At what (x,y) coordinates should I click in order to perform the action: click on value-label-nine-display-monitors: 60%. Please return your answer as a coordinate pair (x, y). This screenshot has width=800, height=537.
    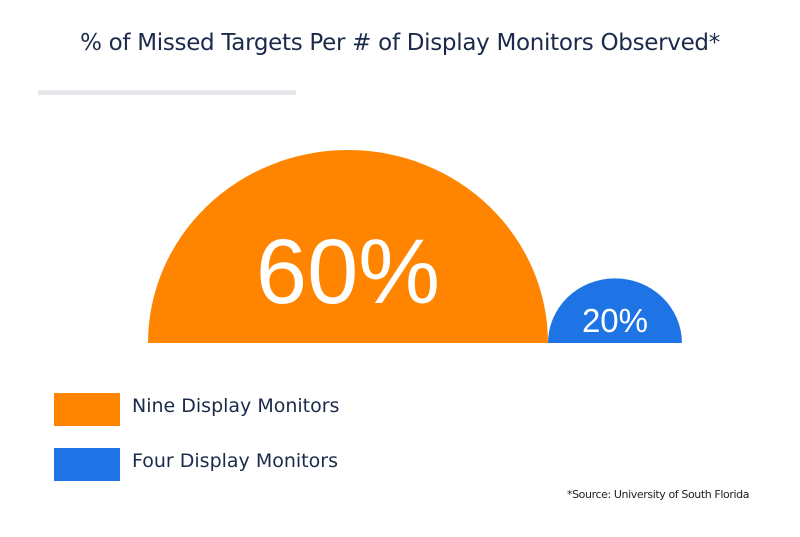
    Looking at the image, I should click on (348, 272).